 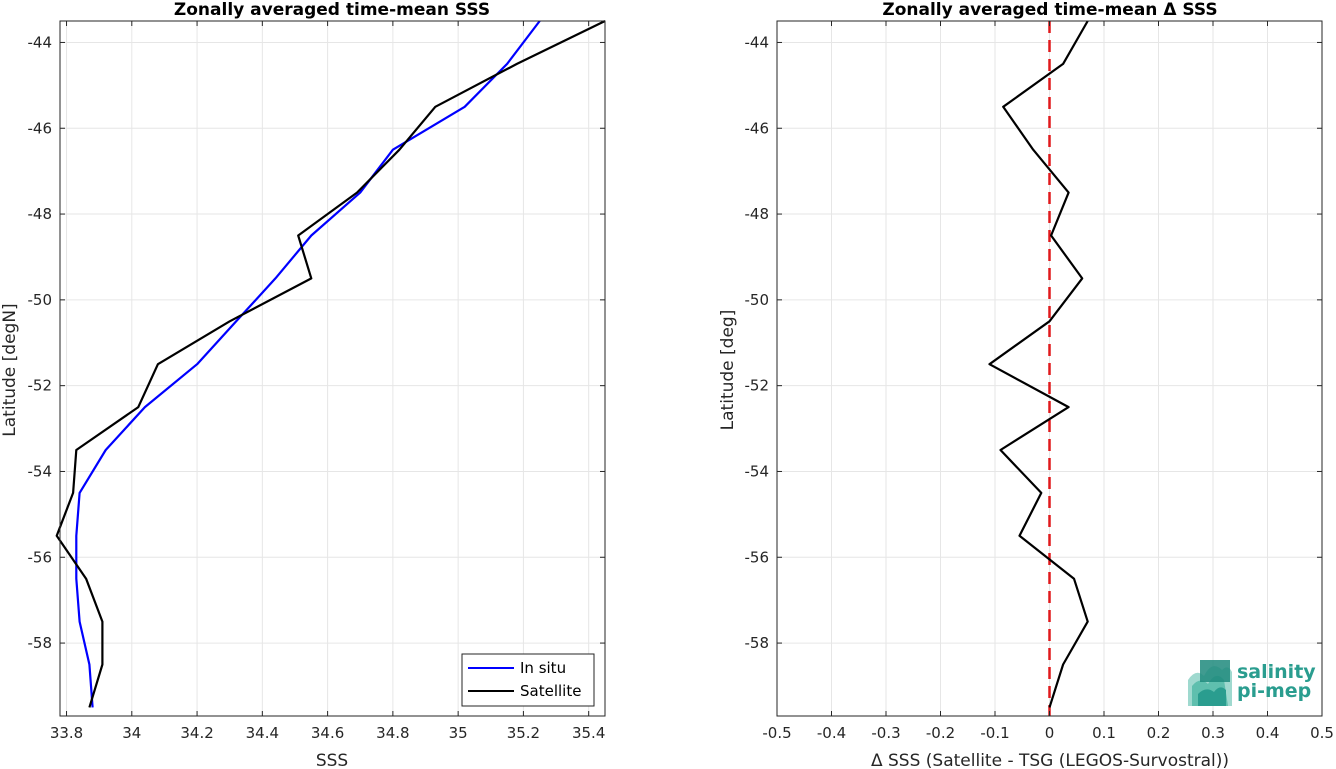 I want to click on delta-sss-xtick-label: -0.5, so click(x=776, y=733).